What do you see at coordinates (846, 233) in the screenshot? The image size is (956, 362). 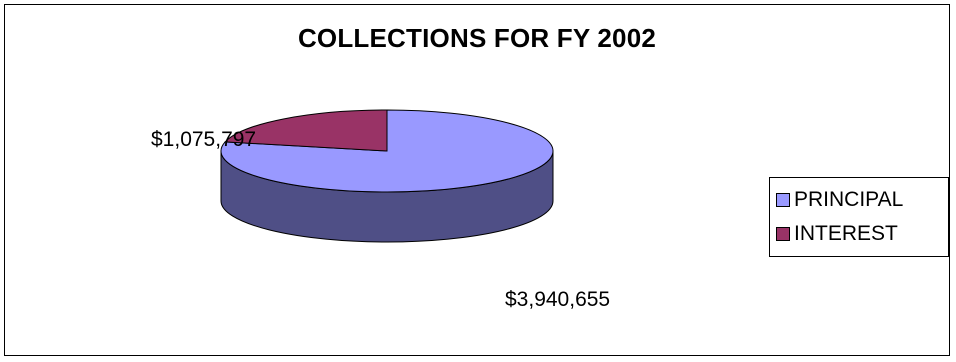 I see `legend-label-interest: INTEREST` at bounding box center [846, 233].